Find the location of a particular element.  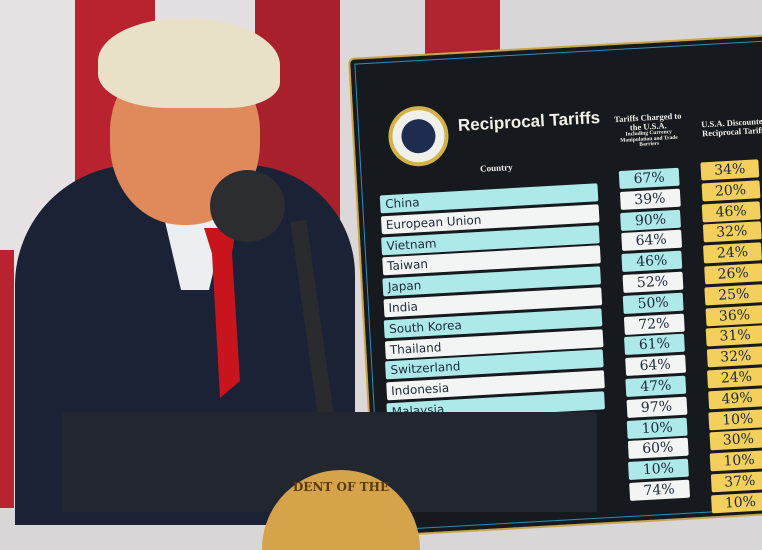

charged-cell: 46% is located at coordinates (652, 261).